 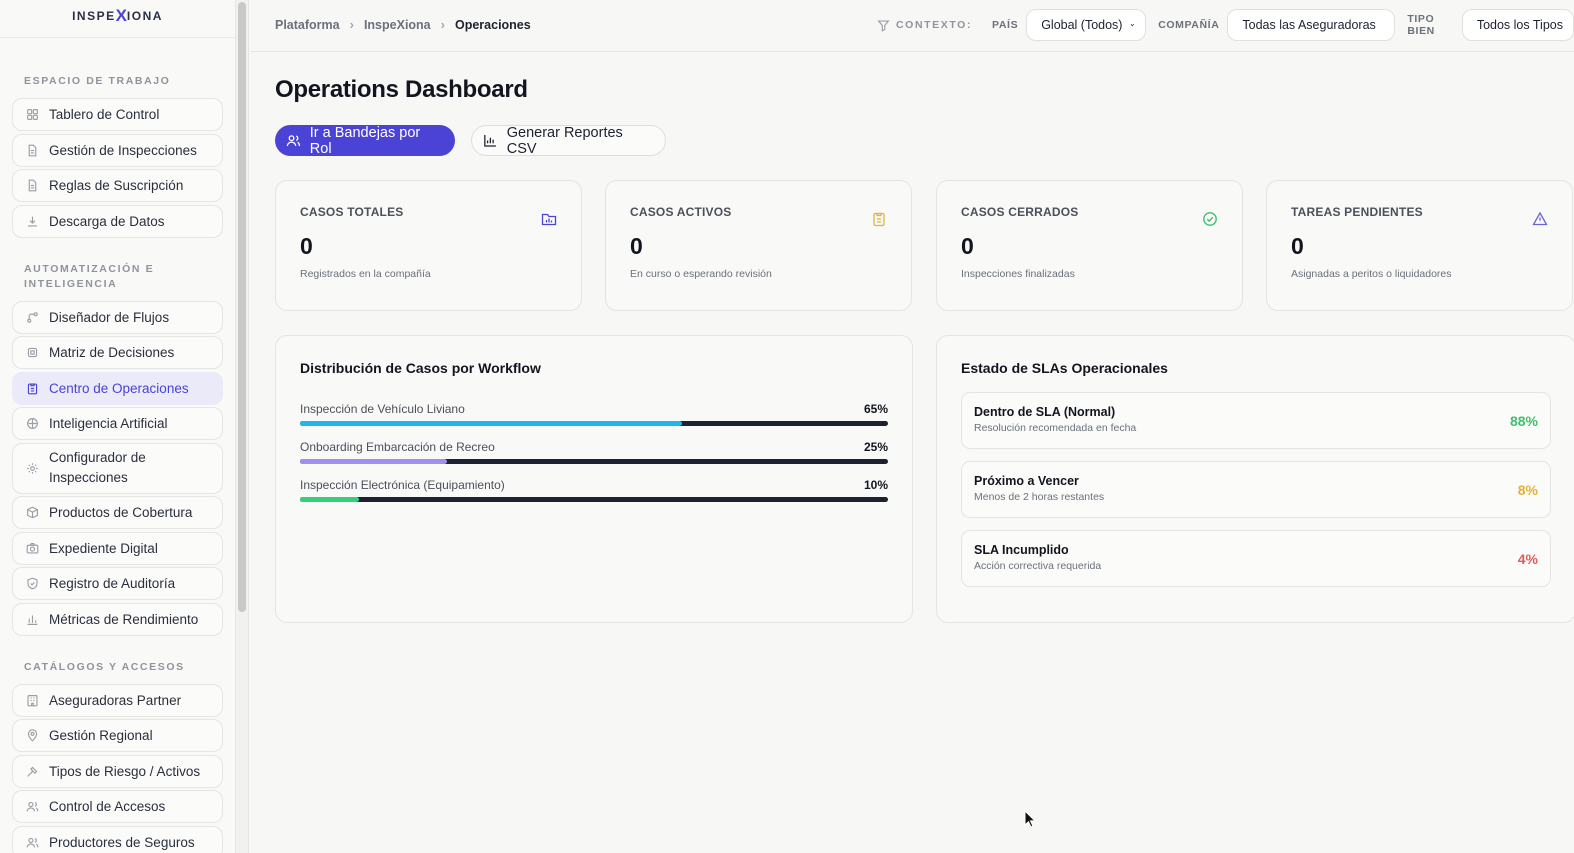 What do you see at coordinates (32, 619) in the screenshot?
I see `bar-chart-icon` at bounding box center [32, 619].